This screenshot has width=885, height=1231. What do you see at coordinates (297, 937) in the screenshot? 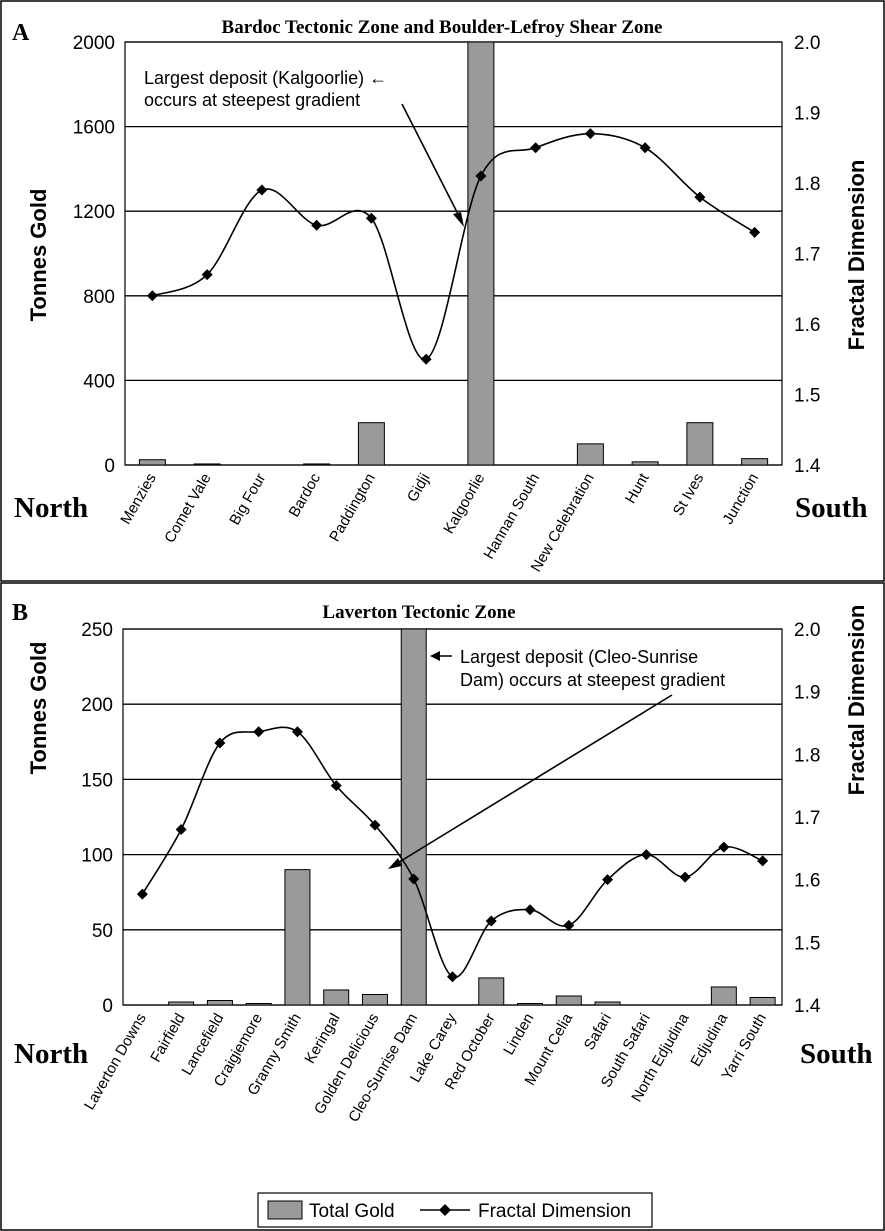
I see `bar-granny-smith` at bounding box center [297, 937].